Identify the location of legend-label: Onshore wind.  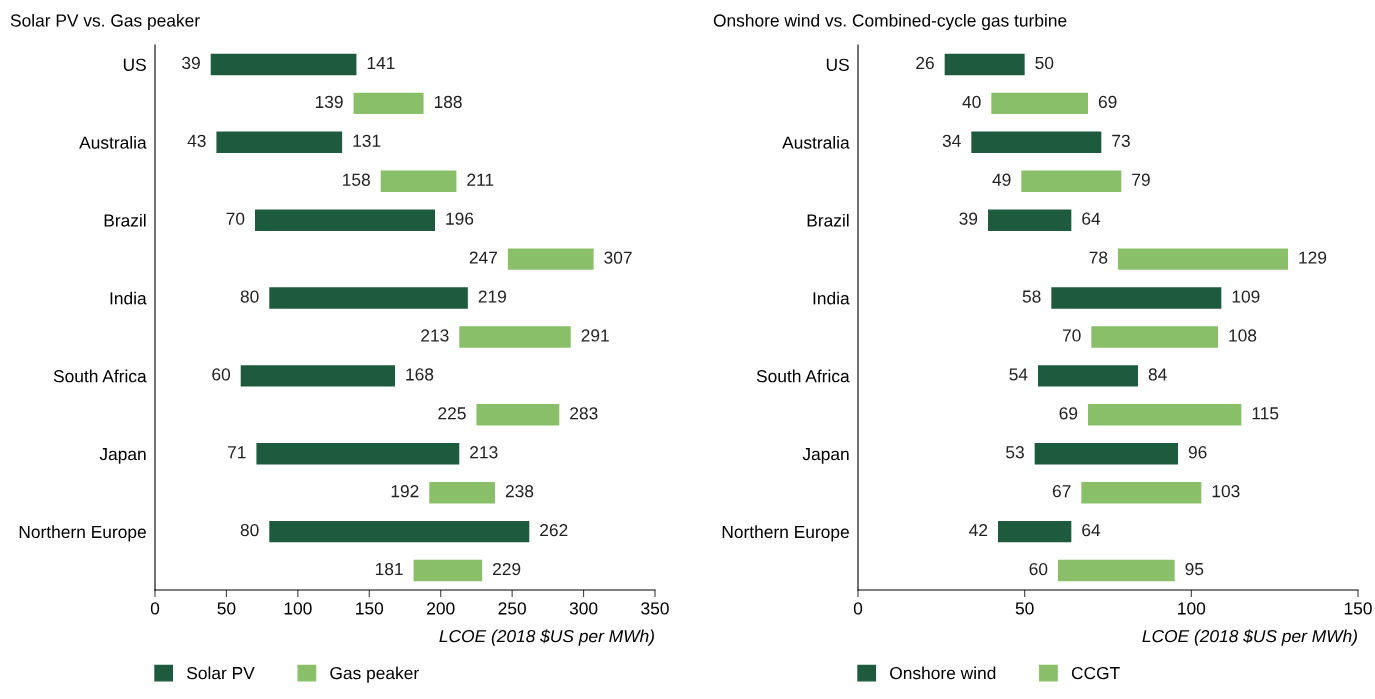
(943, 673).